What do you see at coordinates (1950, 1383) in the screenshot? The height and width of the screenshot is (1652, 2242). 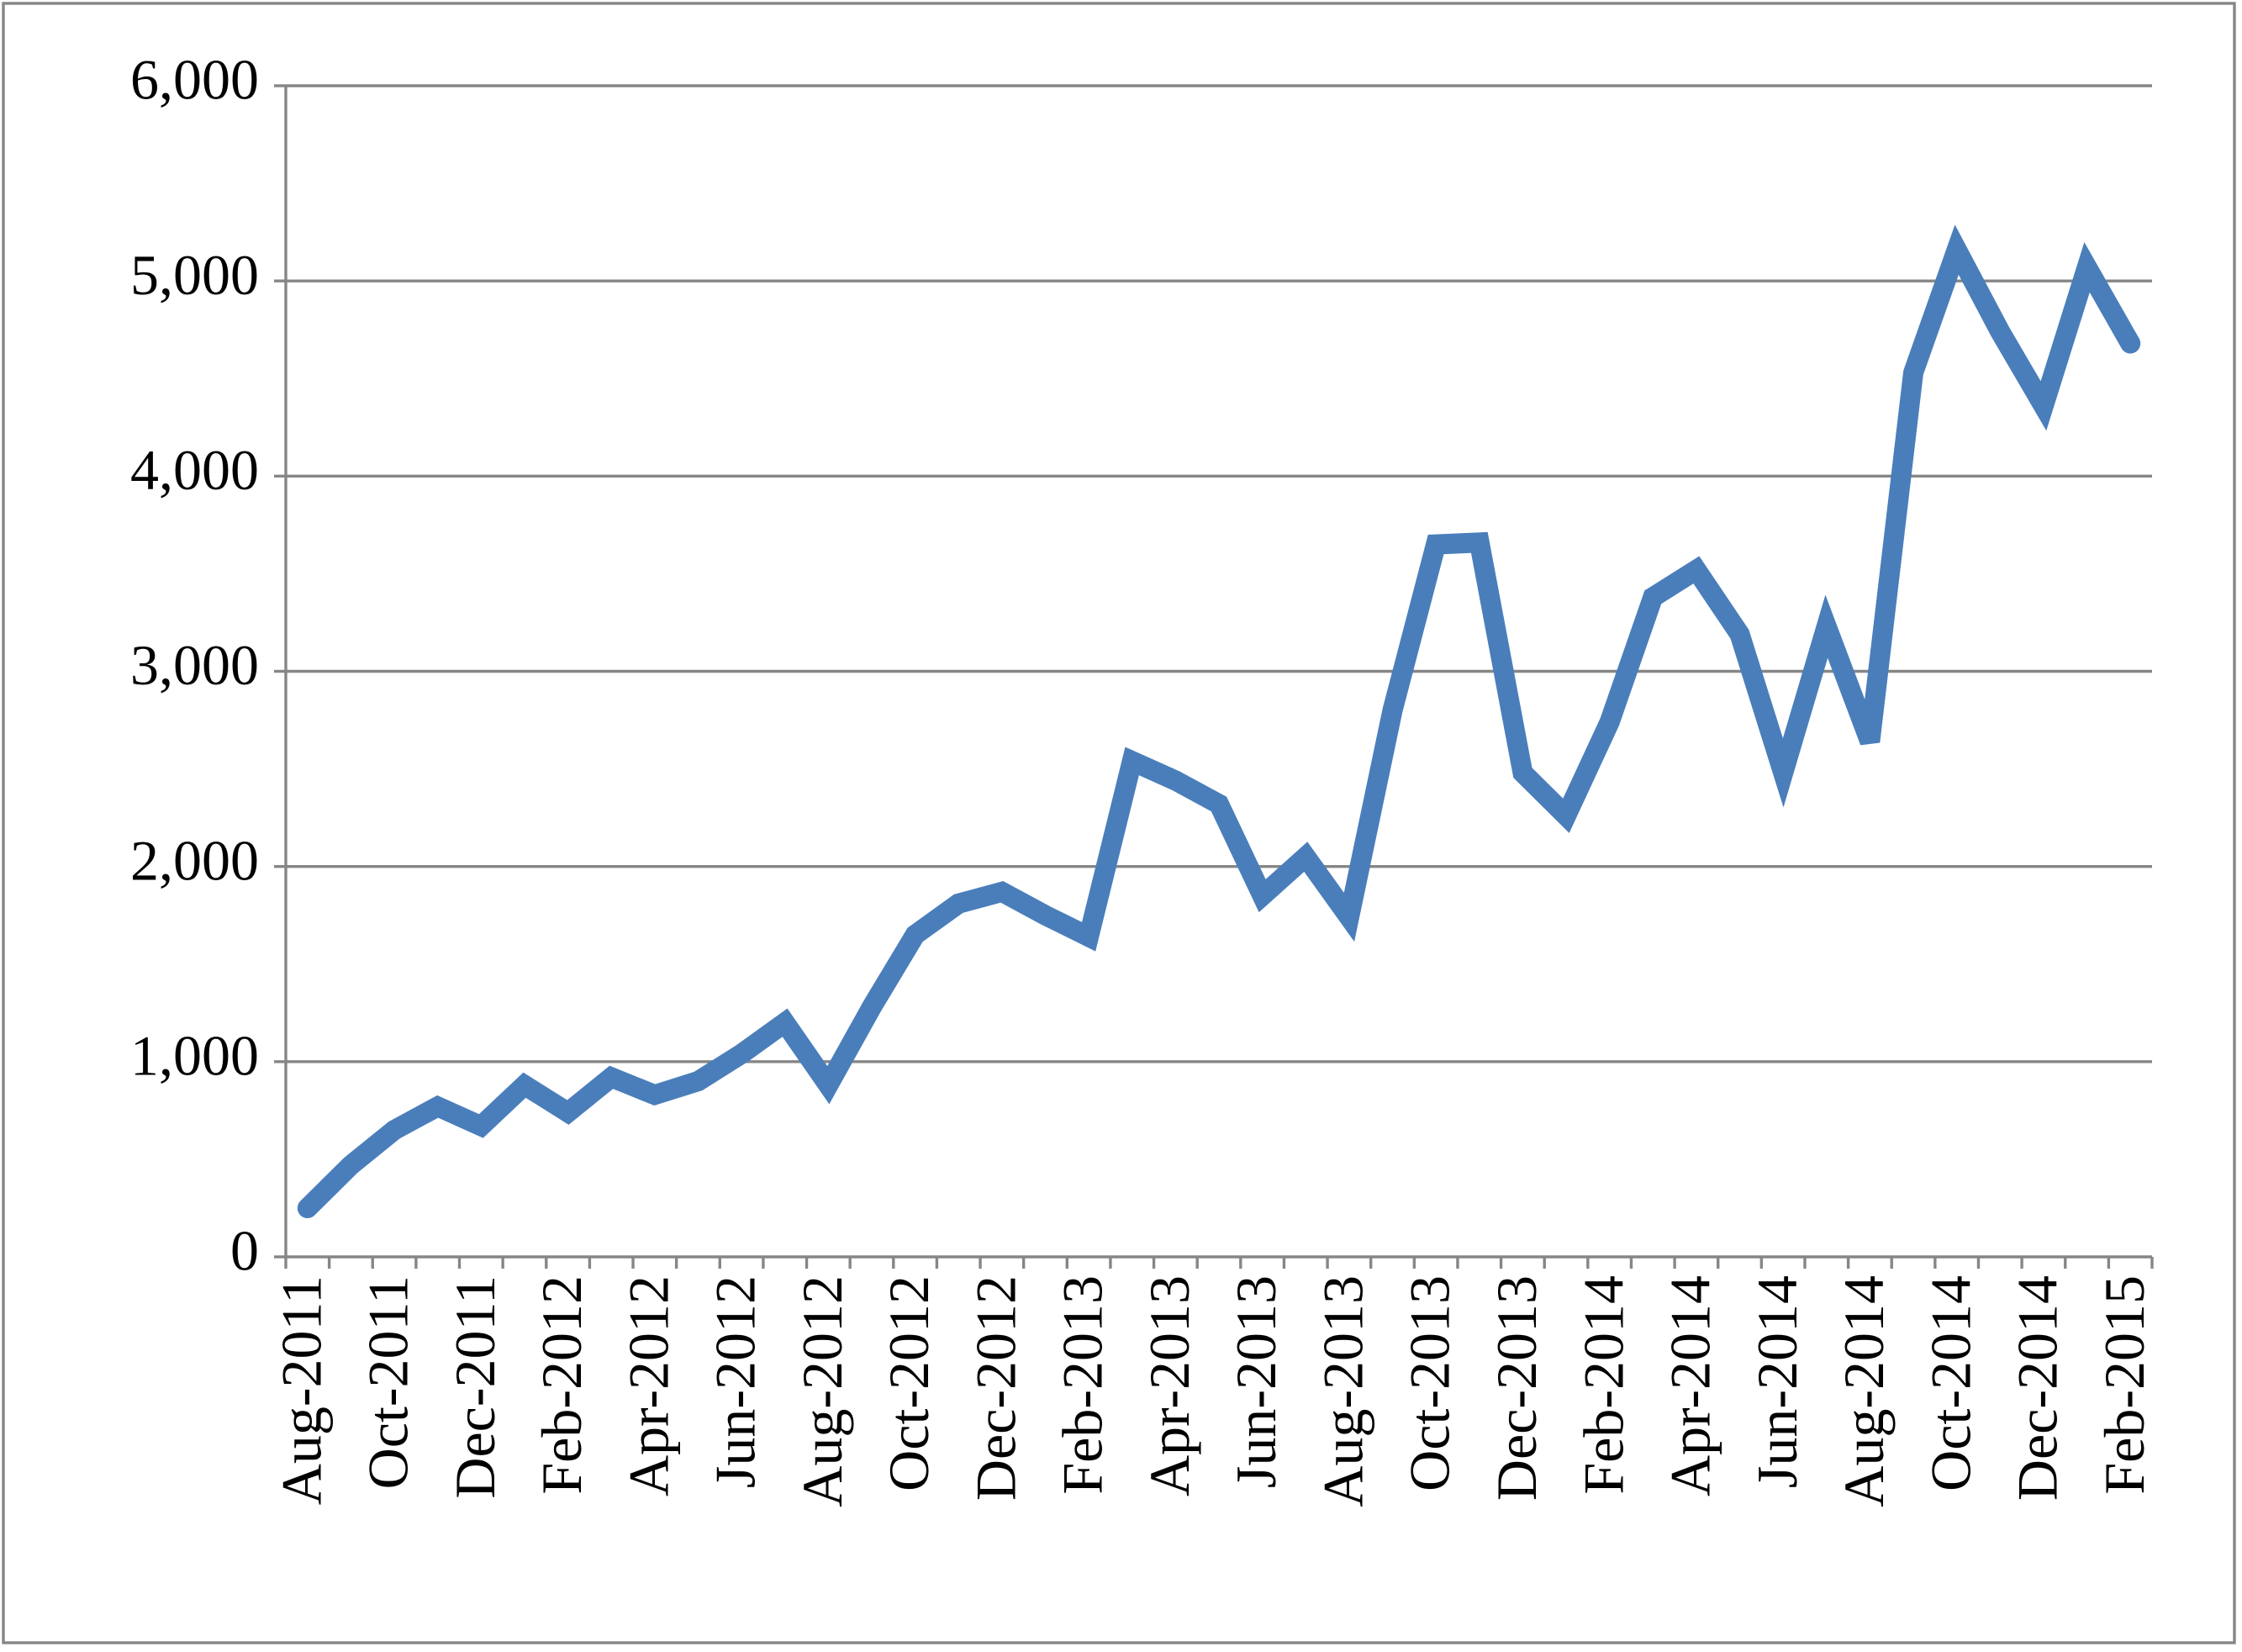 I see `x-tick-label: Oct-2014` at bounding box center [1950, 1383].